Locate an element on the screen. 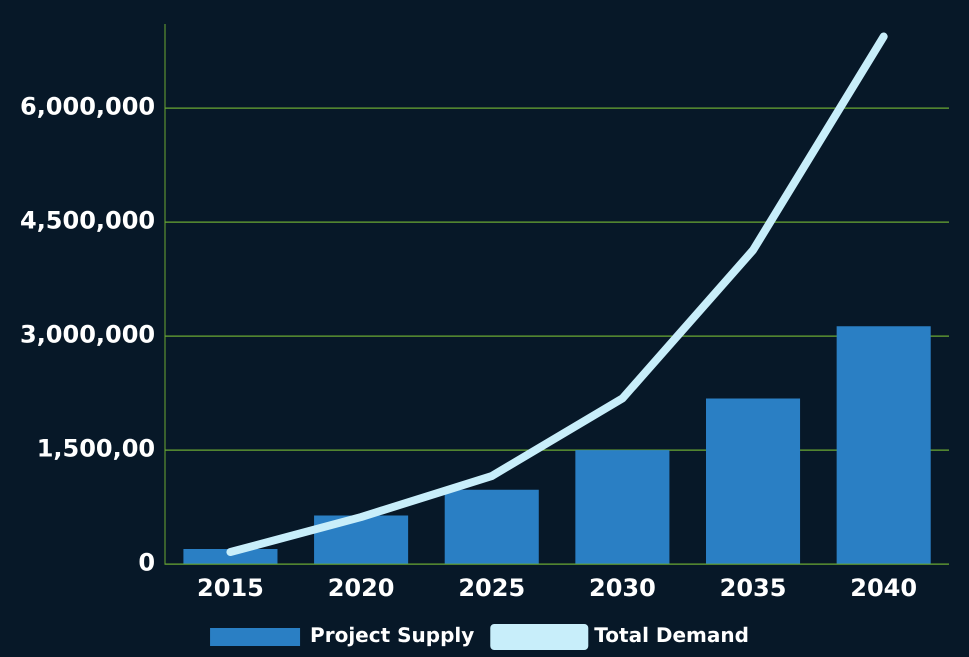  x-tick-label: 2030 is located at coordinates (622, 588).